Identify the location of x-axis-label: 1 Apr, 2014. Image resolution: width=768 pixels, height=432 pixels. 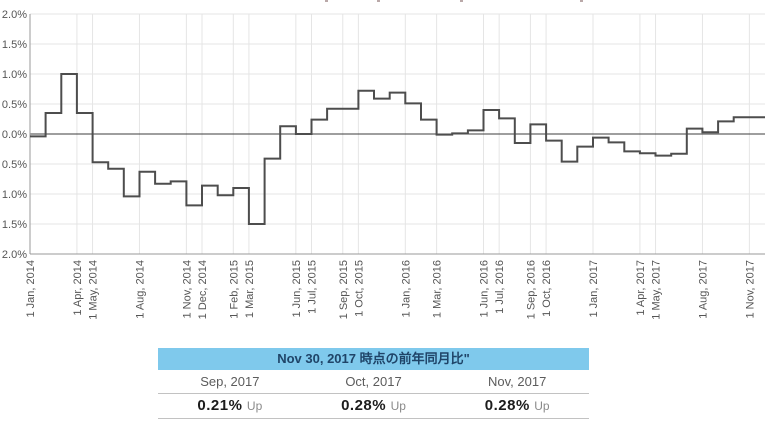
(78, 288).